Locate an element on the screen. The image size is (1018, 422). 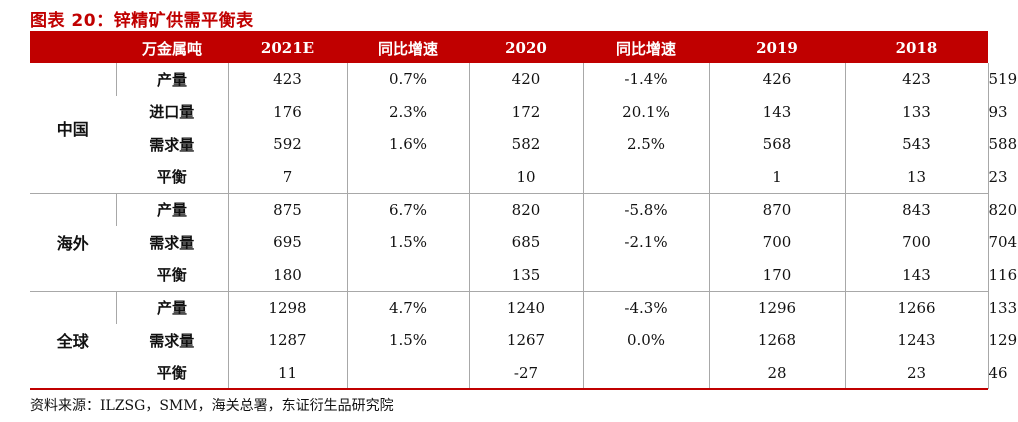
cell: 2.3% is located at coordinates (407, 112).